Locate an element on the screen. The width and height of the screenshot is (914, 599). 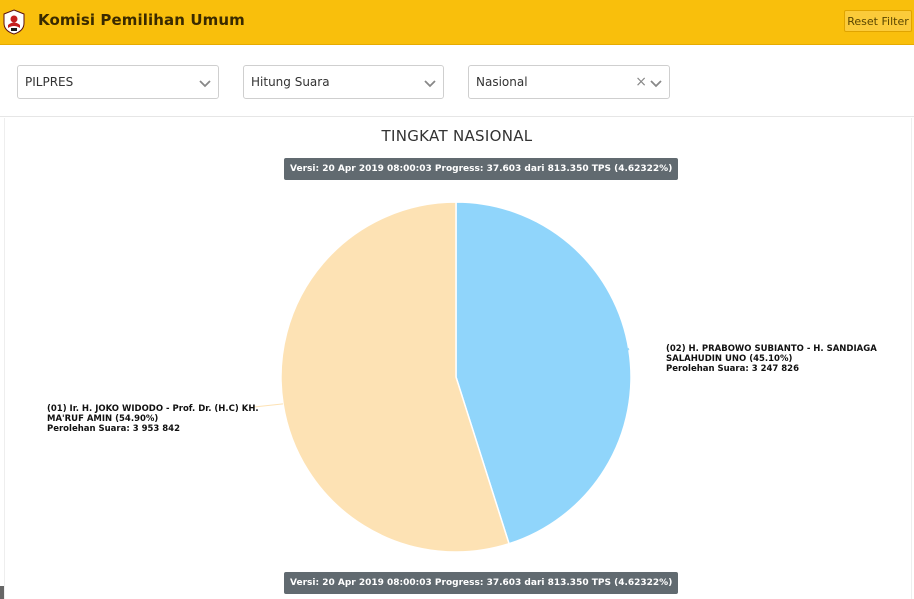
scrollbar-thumb is located at coordinates (2, 592).